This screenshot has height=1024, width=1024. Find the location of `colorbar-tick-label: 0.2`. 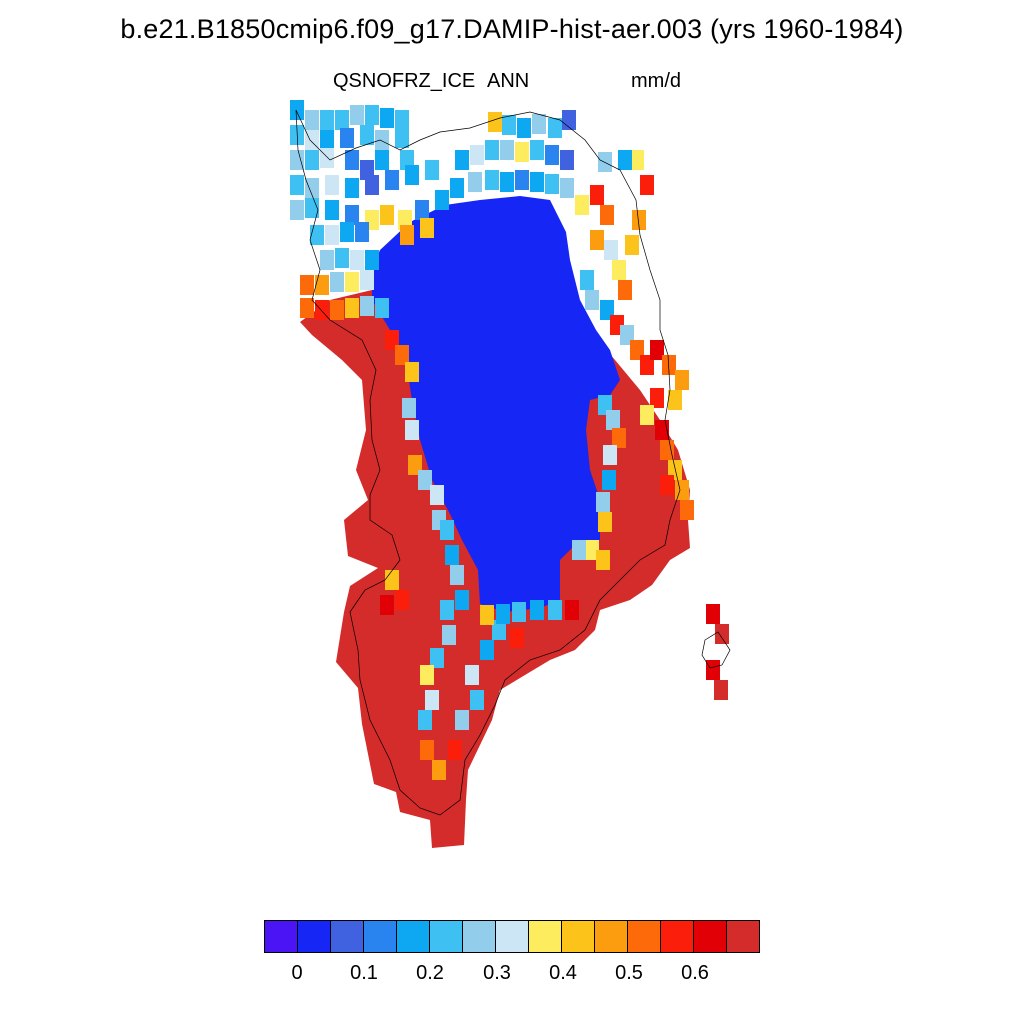

colorbar-tick-label: 0.2 is located at coordinates (430, 973).